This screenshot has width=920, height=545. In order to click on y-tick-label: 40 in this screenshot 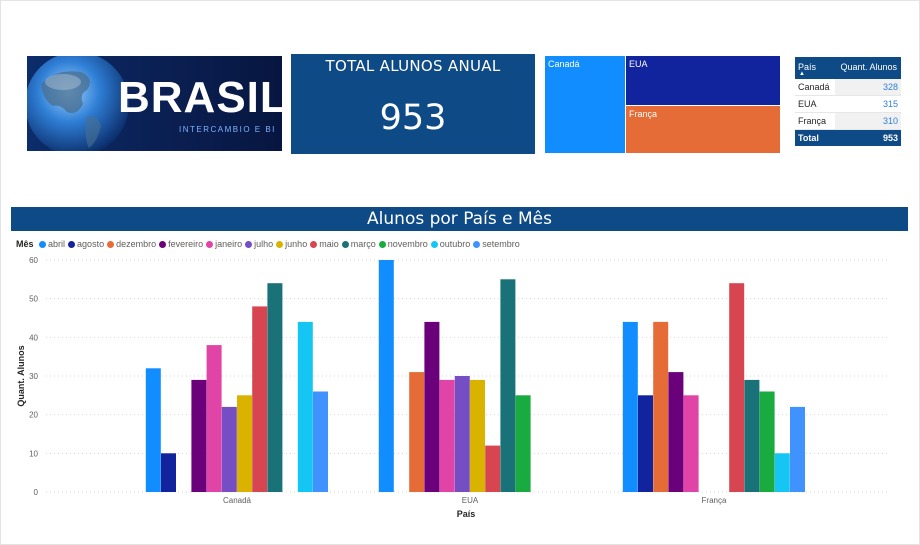, I will do `click(33, 337)`.